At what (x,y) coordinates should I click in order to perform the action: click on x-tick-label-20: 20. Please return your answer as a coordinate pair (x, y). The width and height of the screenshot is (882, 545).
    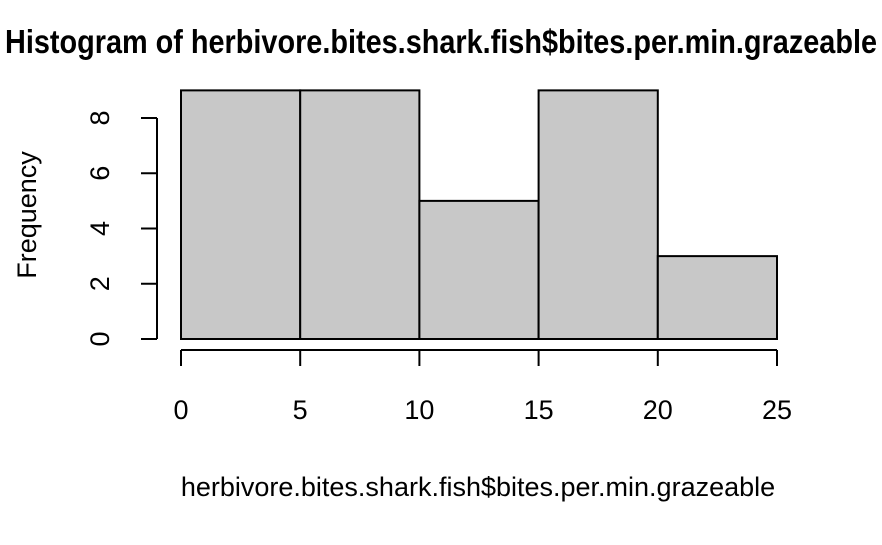
    Looking at the image, I should click on (658, 410).